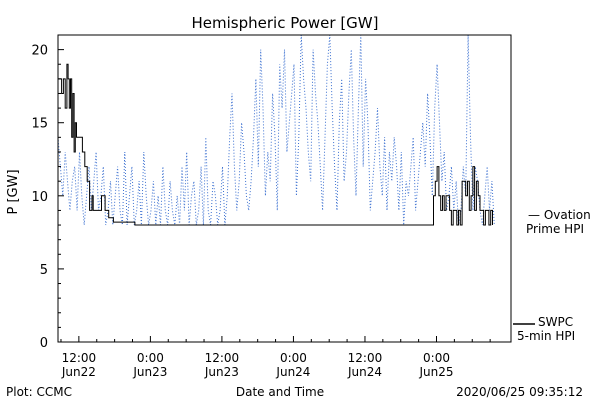  What do you see at coordinates (78, 372) in the screenshot?
I see `x-tick-date-label: Jun22` at bounding box center [78, 372].